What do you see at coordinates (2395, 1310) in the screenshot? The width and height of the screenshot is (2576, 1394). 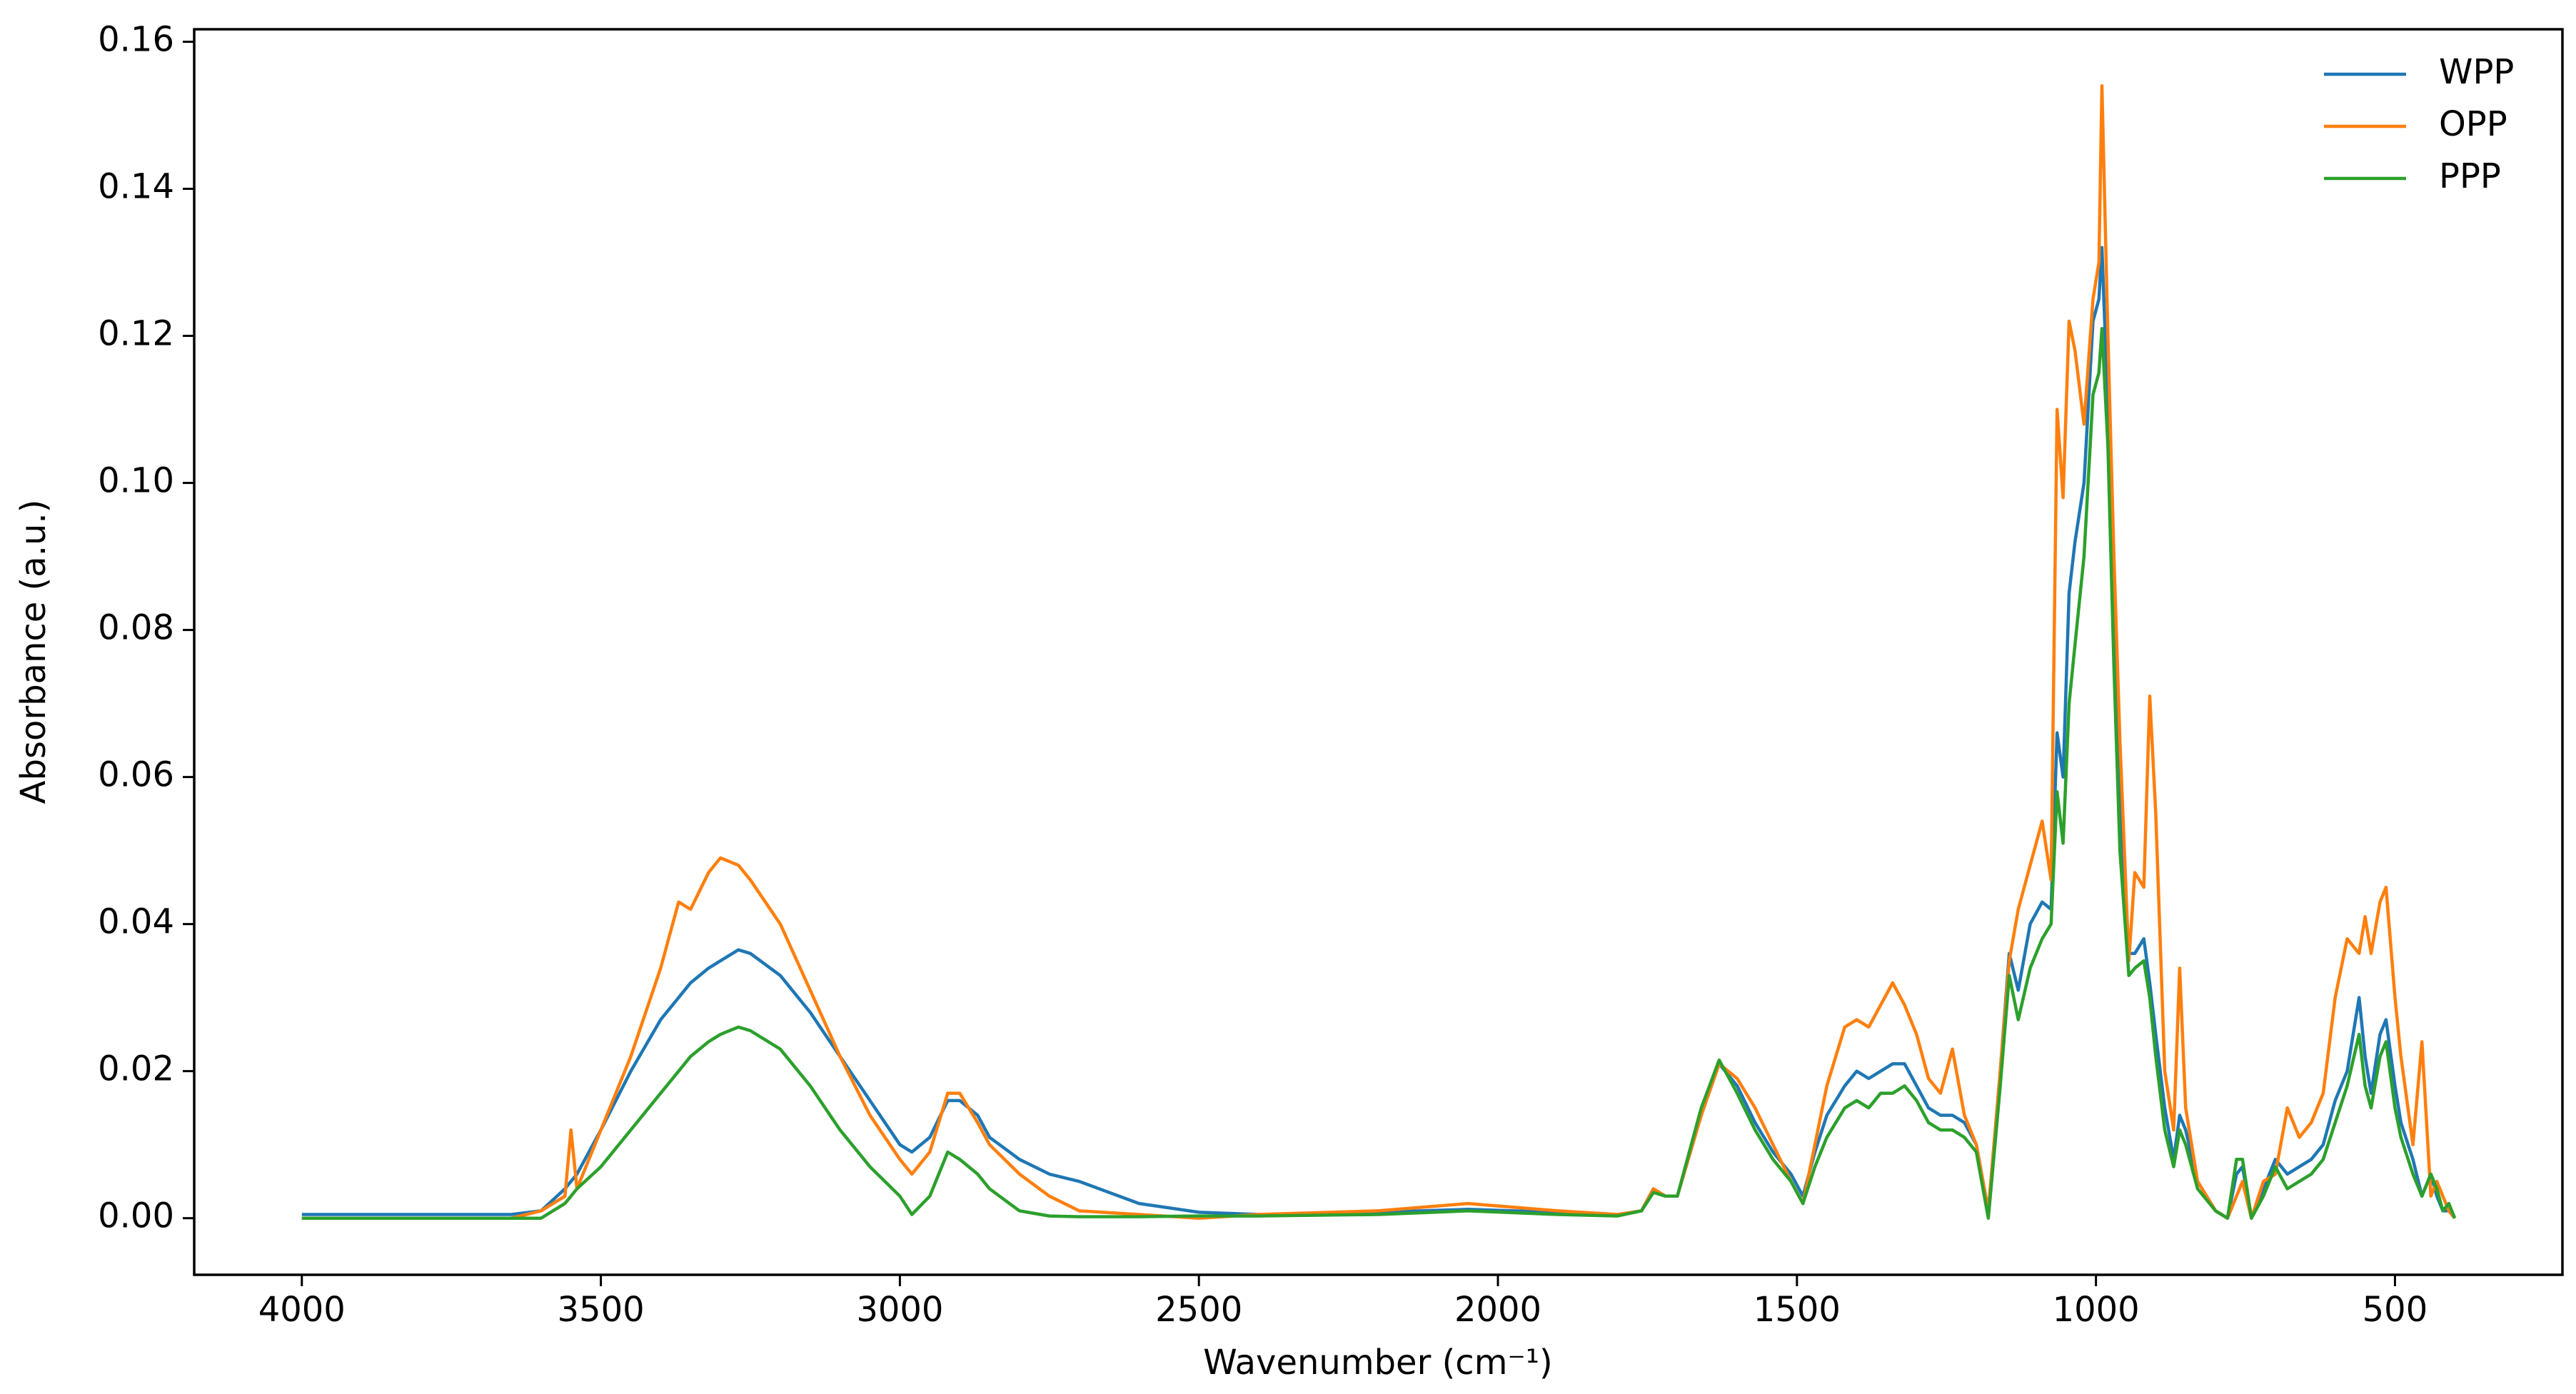 I see `x-tick-label: 500` at bounding box center [2395, 1310].